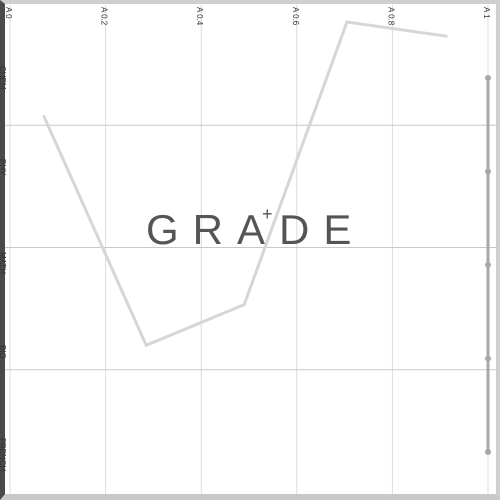 Image resolution: width=500 pixels, height=500 pixels. I want to click on x-axis-ticks: A 0 A 0.2 A 0.4 A 0.6 A 0.8 A 1, so click(247, 16).